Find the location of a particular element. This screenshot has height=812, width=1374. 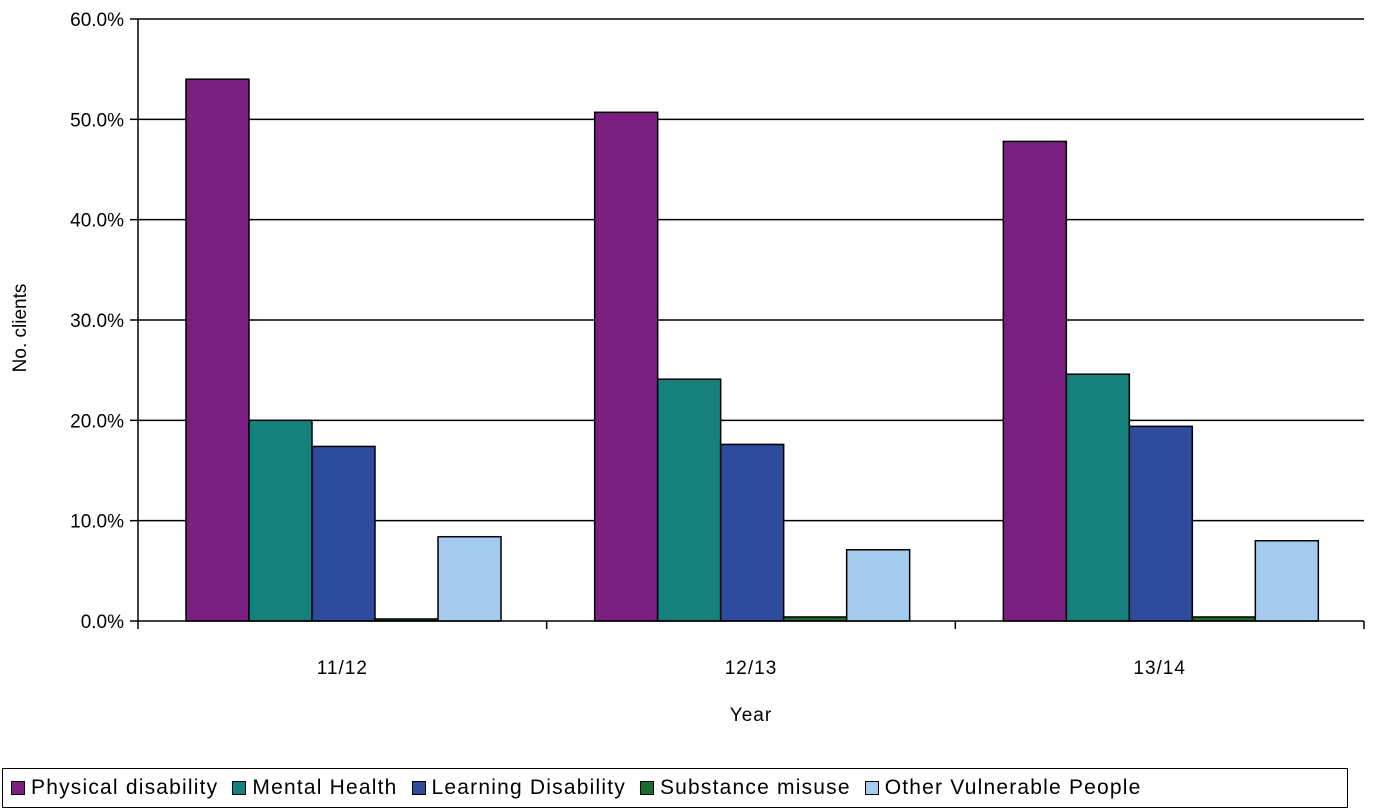

y-tick-label: 50.0% is located at coordinates (97, 120).